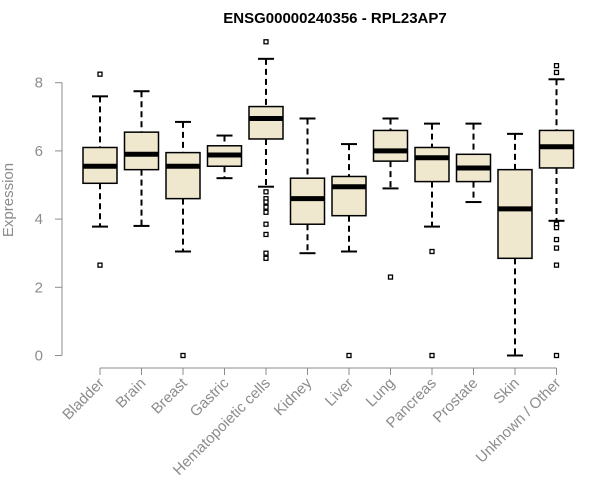 This screenshot has height=500, width=600. Describe the element at coordinates (381, 393) in the screenshot. I see `x-tick-label: Lung` at that location.